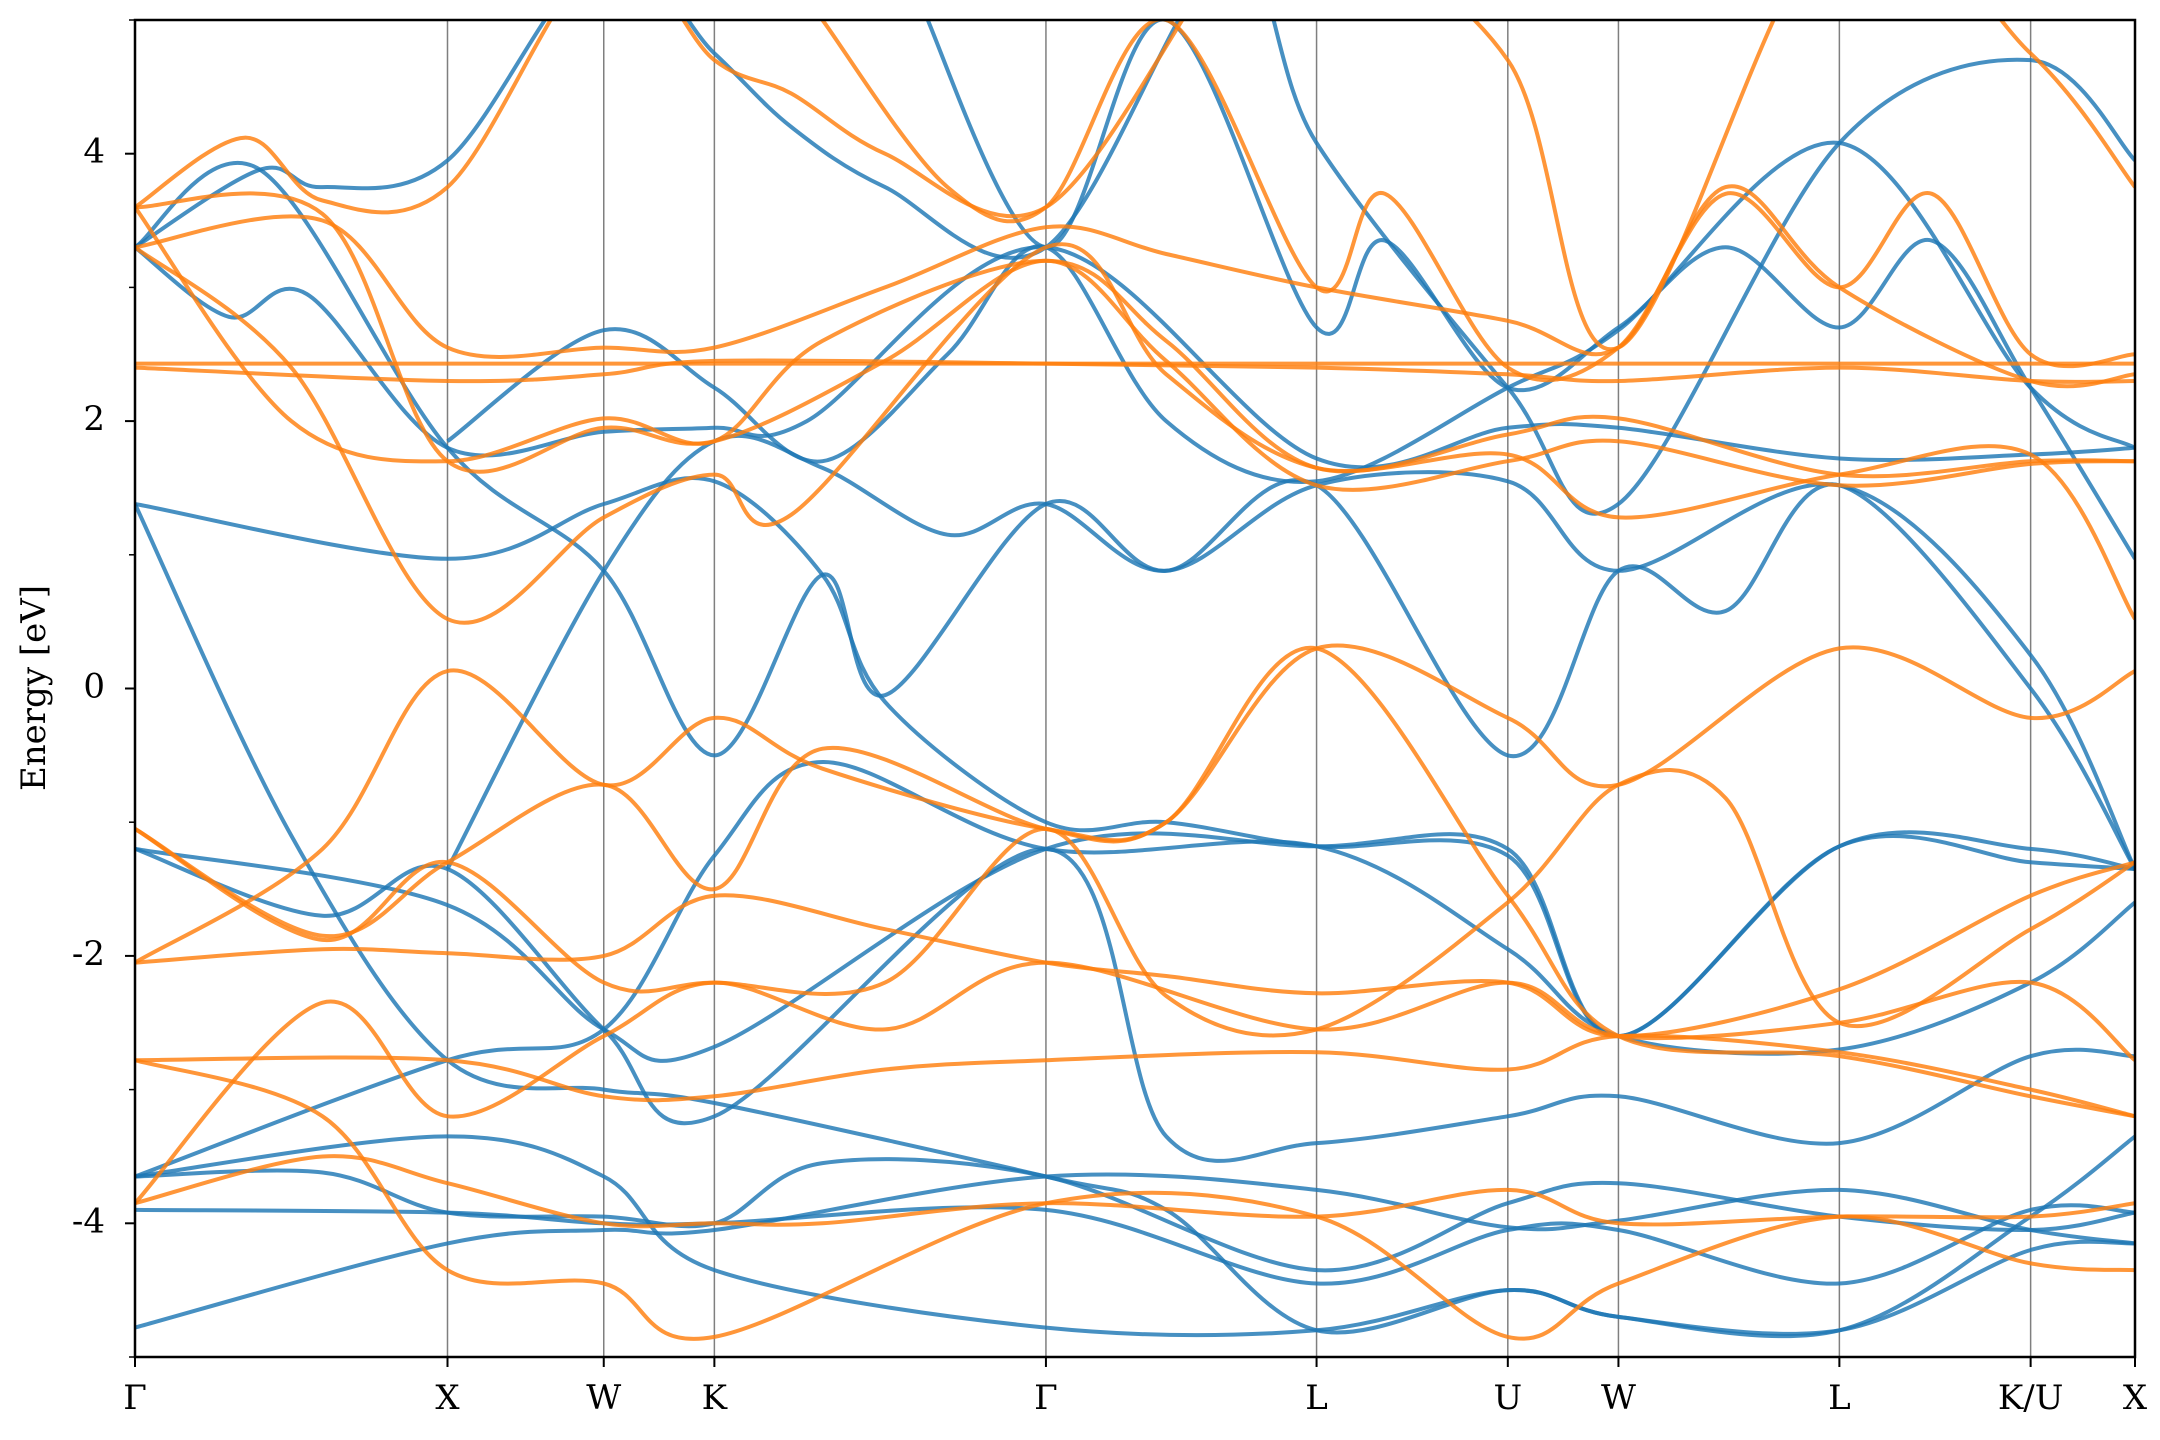 Image resolution: width=2160 pixels, height=1440 pixels. I want to click on y-tick-label: 4, so click(94, 152).